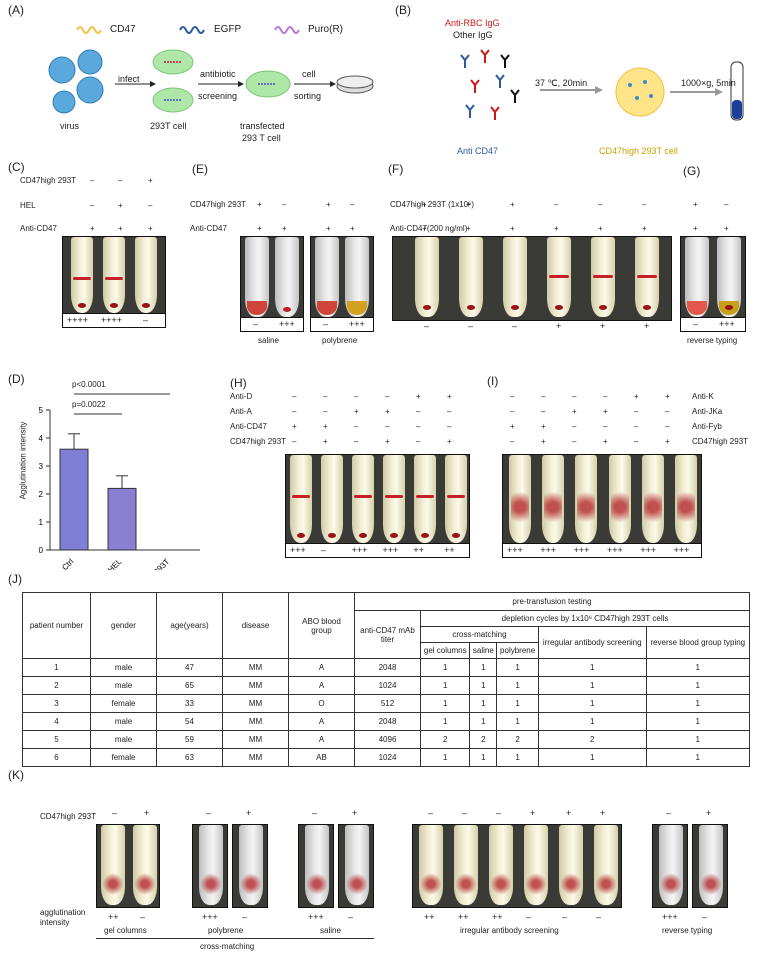  Describe the element at coordinates (70, 126) in the screenshot. I see `label-virus: virus` at that location.